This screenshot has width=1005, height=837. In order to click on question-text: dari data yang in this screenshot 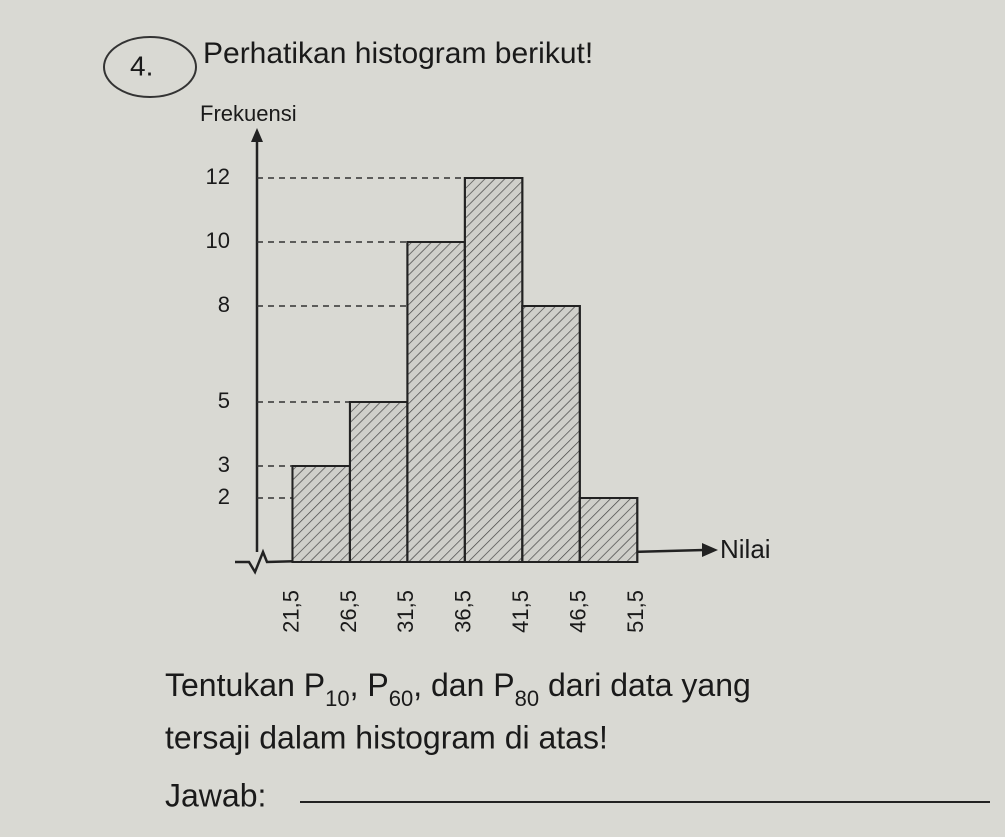, I will do `click(645, 685)`.